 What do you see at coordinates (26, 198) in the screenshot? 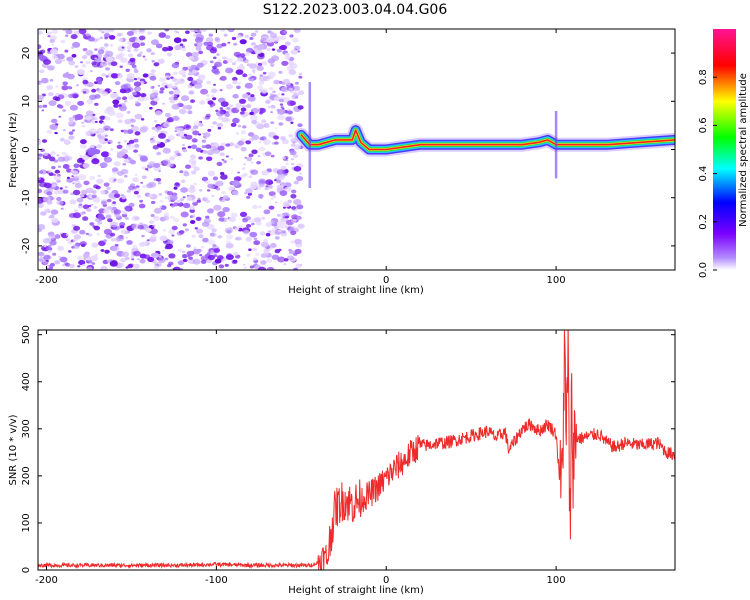
I see `spectrogram-y-tick-label: -10` at bounding box center [26, 198].